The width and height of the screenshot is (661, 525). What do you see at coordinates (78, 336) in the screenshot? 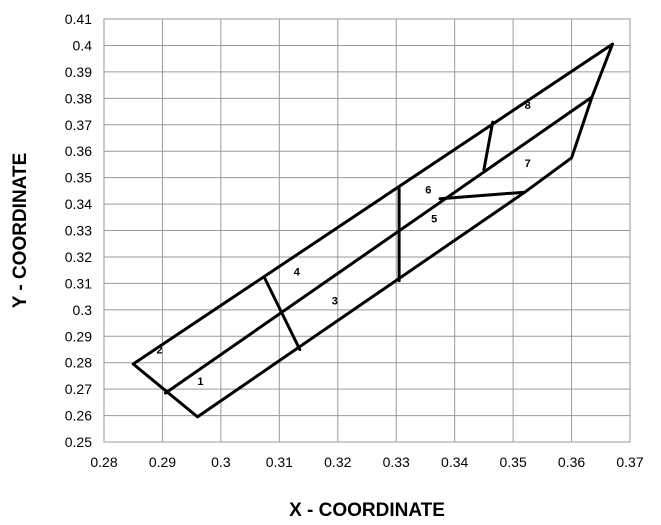
I see `y-tick-label: 0.29` at bounding box center [78, 336].